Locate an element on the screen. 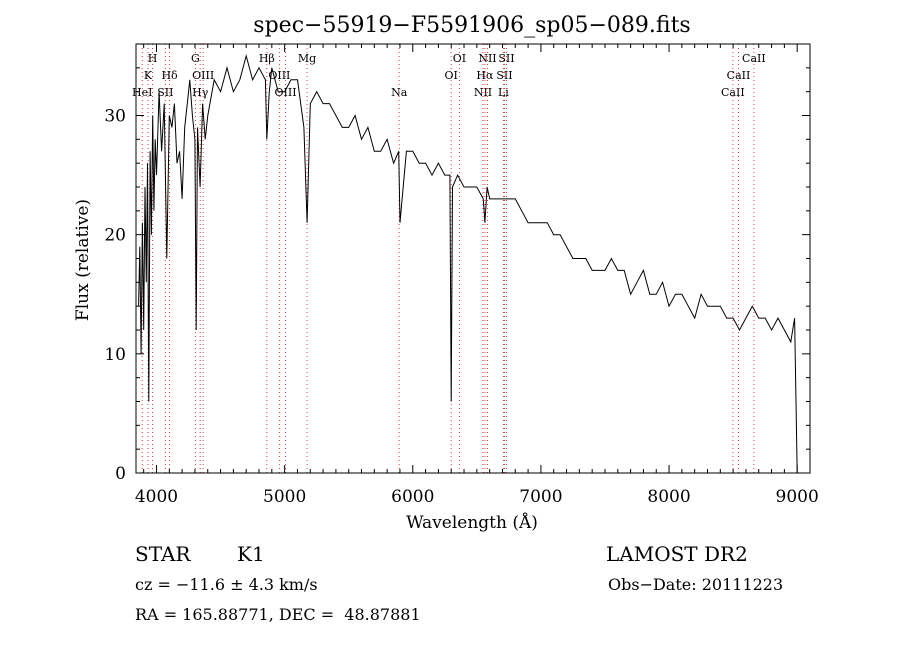  y-tick-label: 30 is located at coordinates (115, 117).